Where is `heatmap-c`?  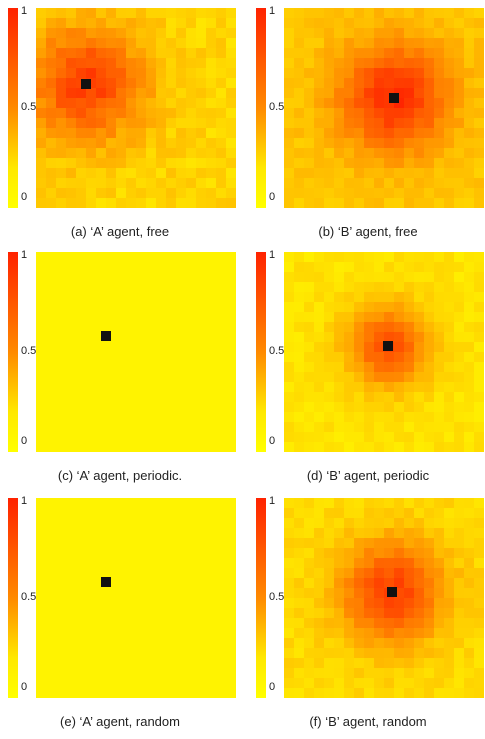 heatmap-c is located at coordinates (136, 352).